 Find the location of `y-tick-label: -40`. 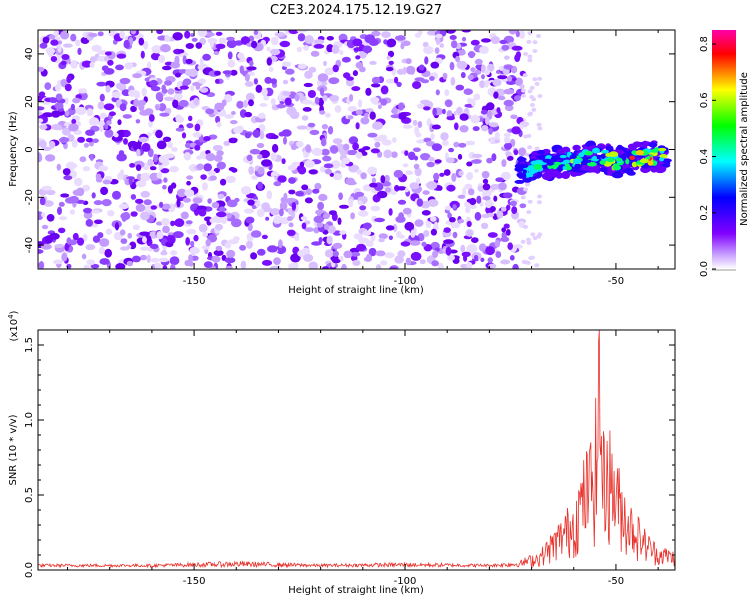

y-tick-label: -40 is located at coordinates (29, 245).